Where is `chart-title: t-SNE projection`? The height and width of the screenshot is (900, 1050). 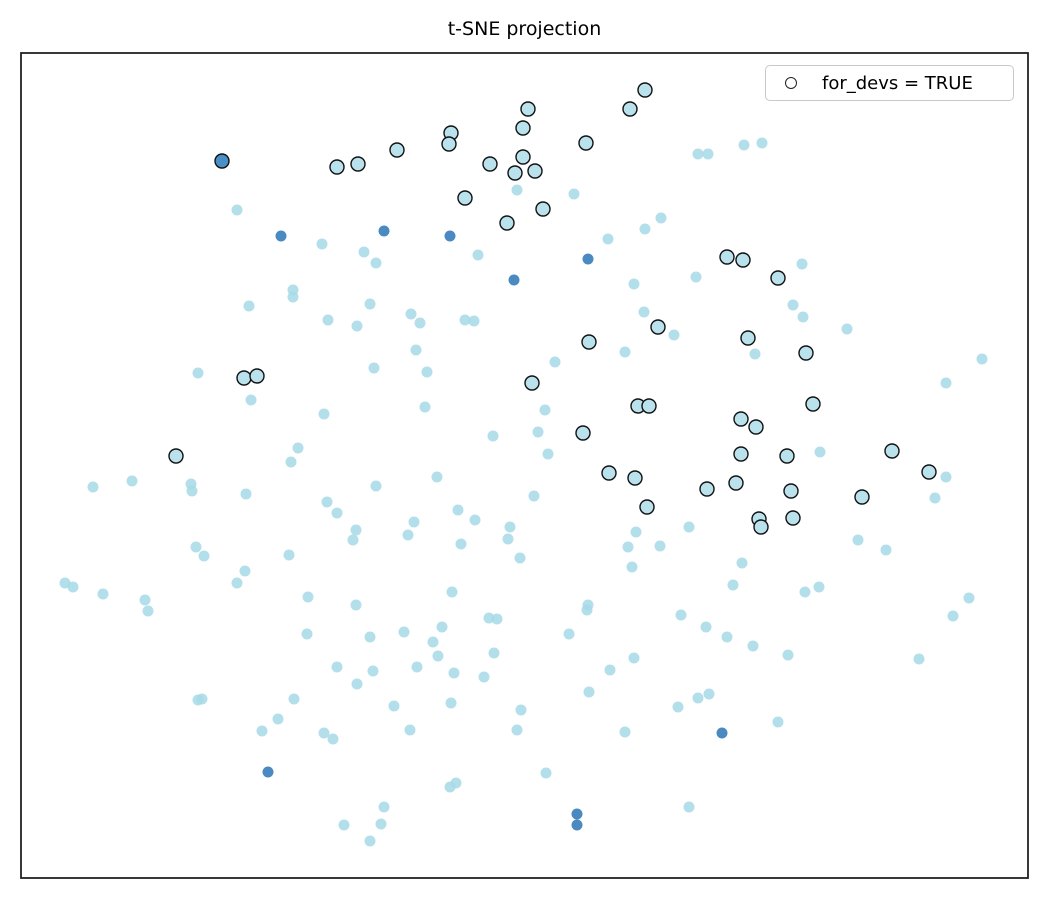 chart-title: t-SNE projection is located at coordinates (524, 29).